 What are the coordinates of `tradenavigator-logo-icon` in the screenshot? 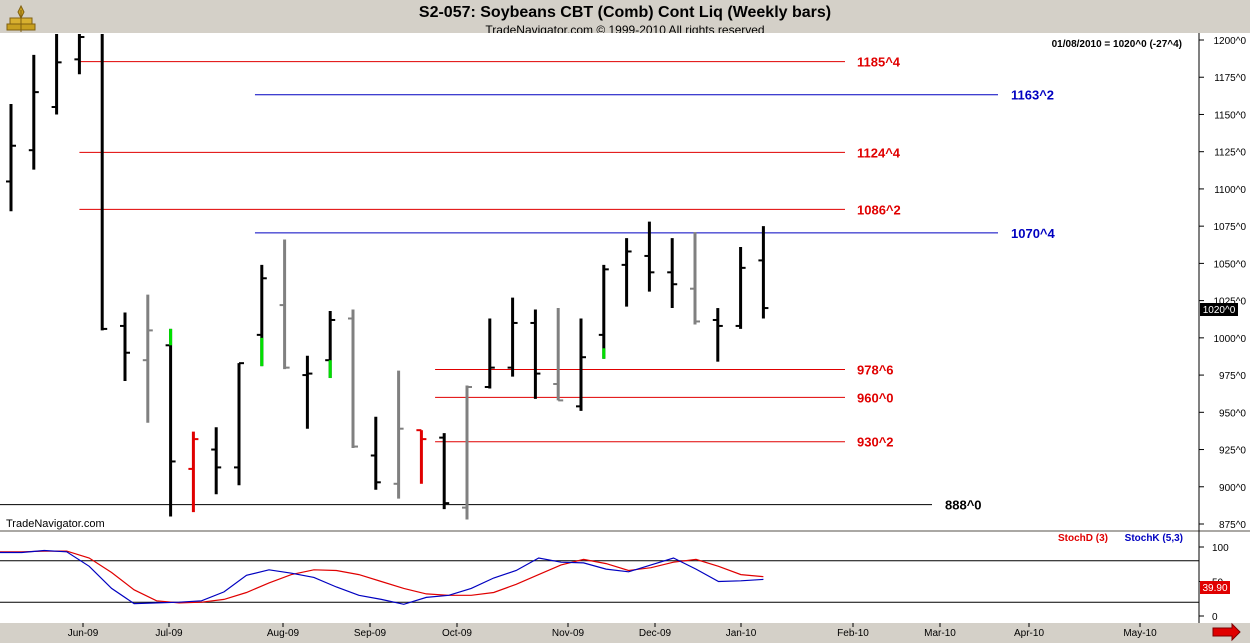 It's located at (21, 19).